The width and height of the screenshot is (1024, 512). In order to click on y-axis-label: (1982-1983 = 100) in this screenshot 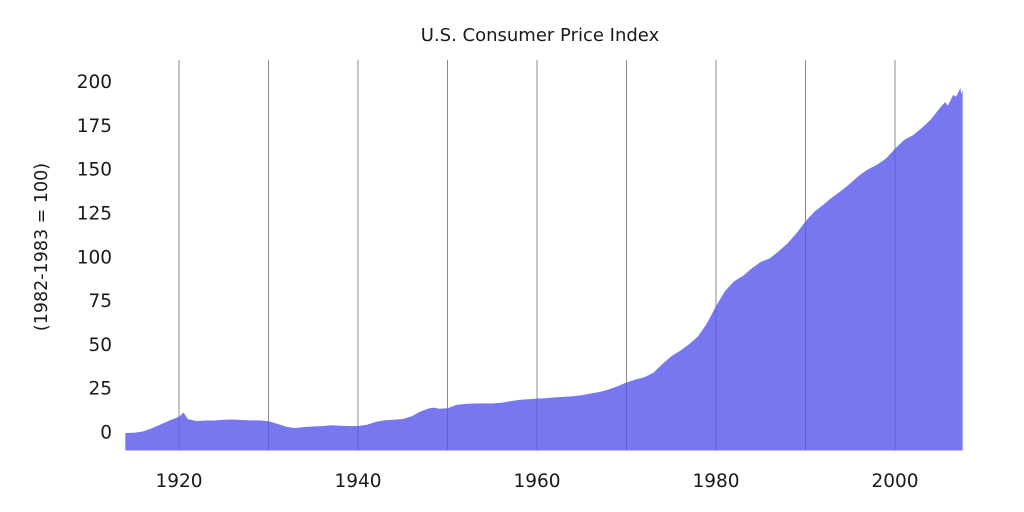, I will do `click(42, 247)`.